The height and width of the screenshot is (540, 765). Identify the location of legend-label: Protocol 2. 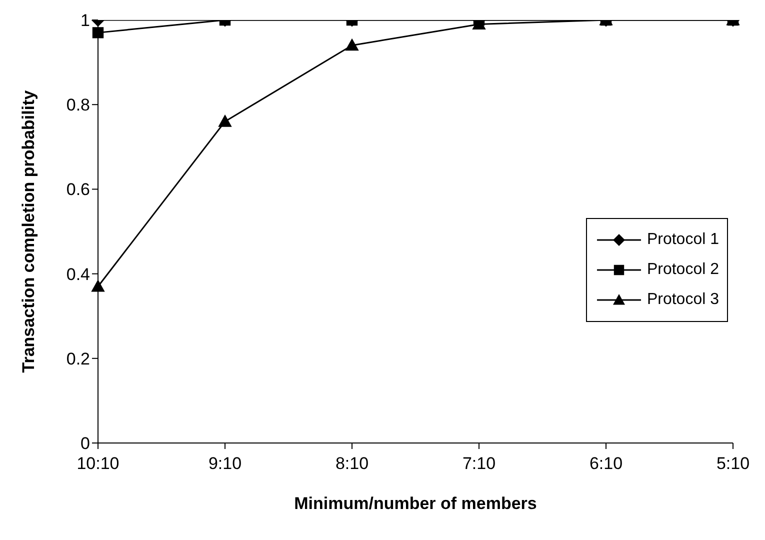
(682, 270).